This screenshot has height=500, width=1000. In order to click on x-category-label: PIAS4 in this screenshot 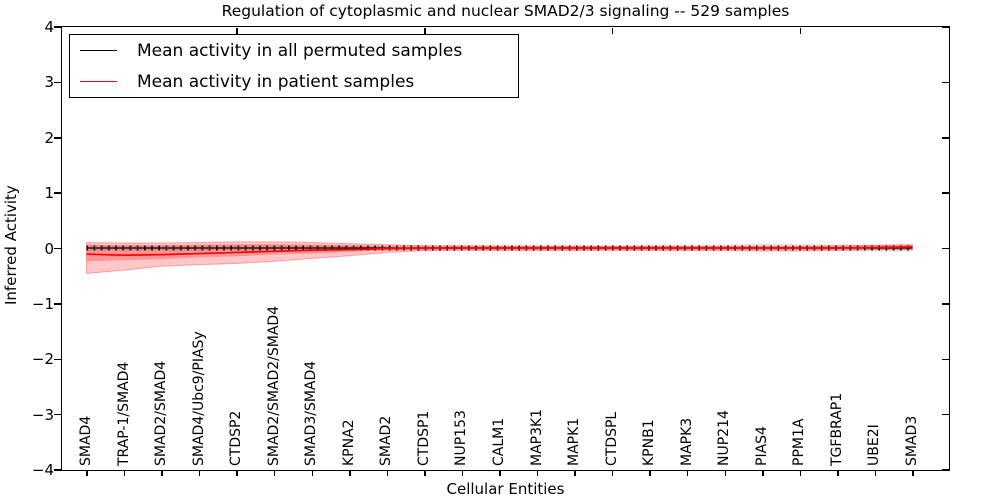, I will do `click(761, 446)`.